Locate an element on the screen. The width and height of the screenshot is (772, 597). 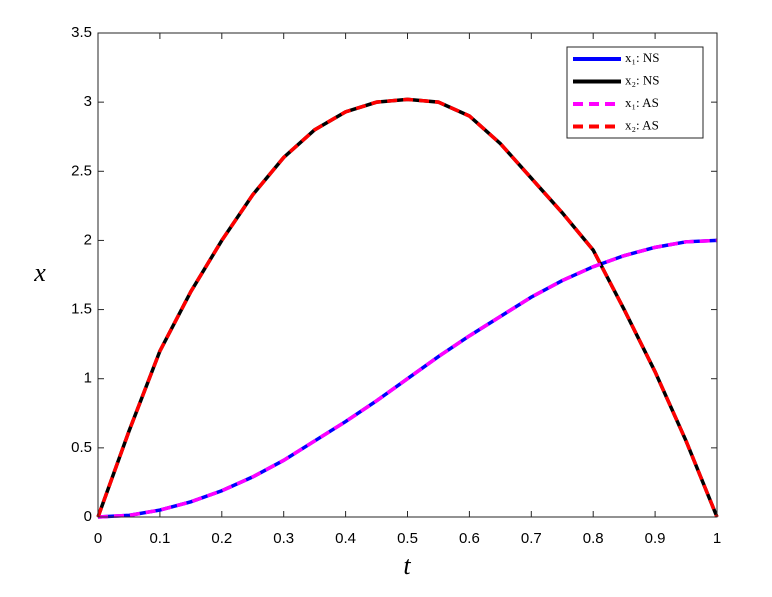
x-tick-label: 0.8 is located at coordinates (593, 538).